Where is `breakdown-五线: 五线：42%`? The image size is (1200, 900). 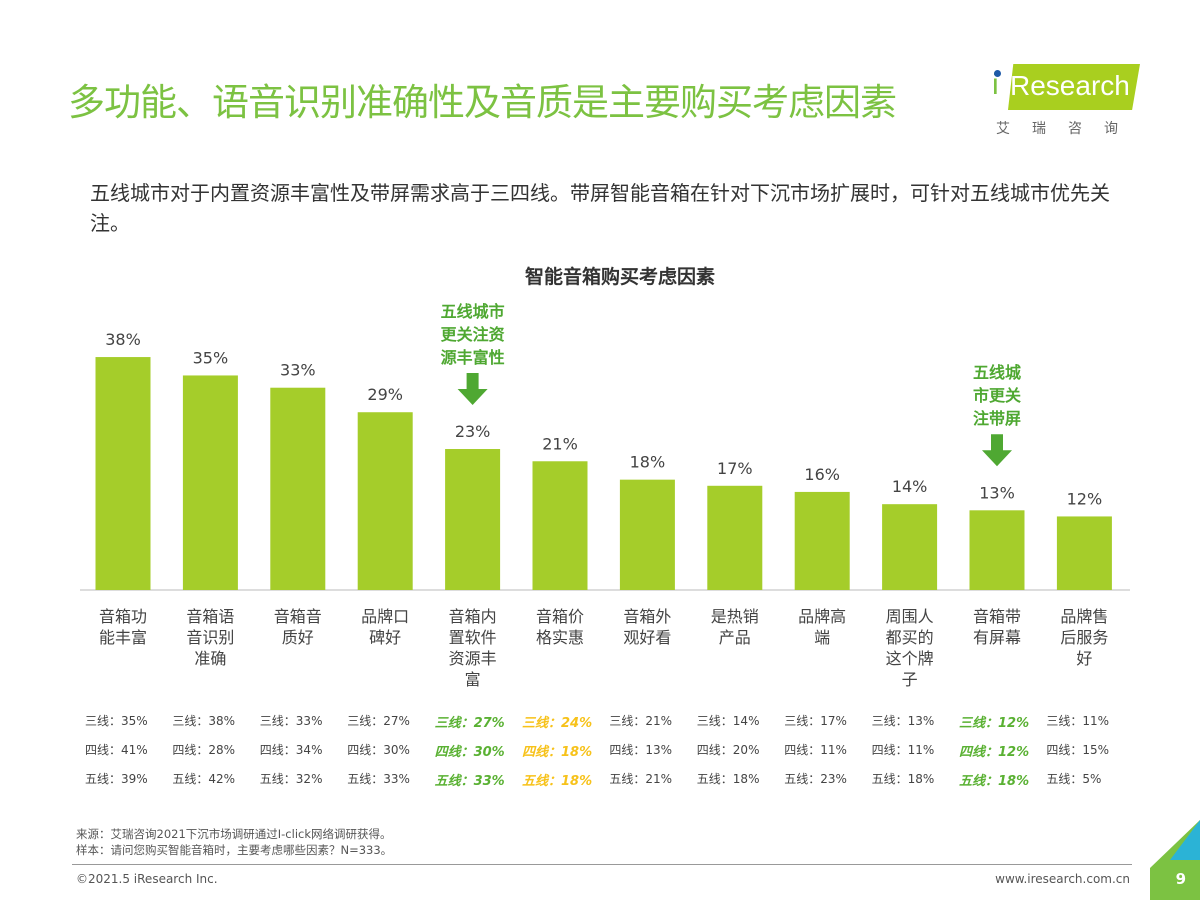
breakdown-五线: 五线：42% is located at coordinates (204, 779).